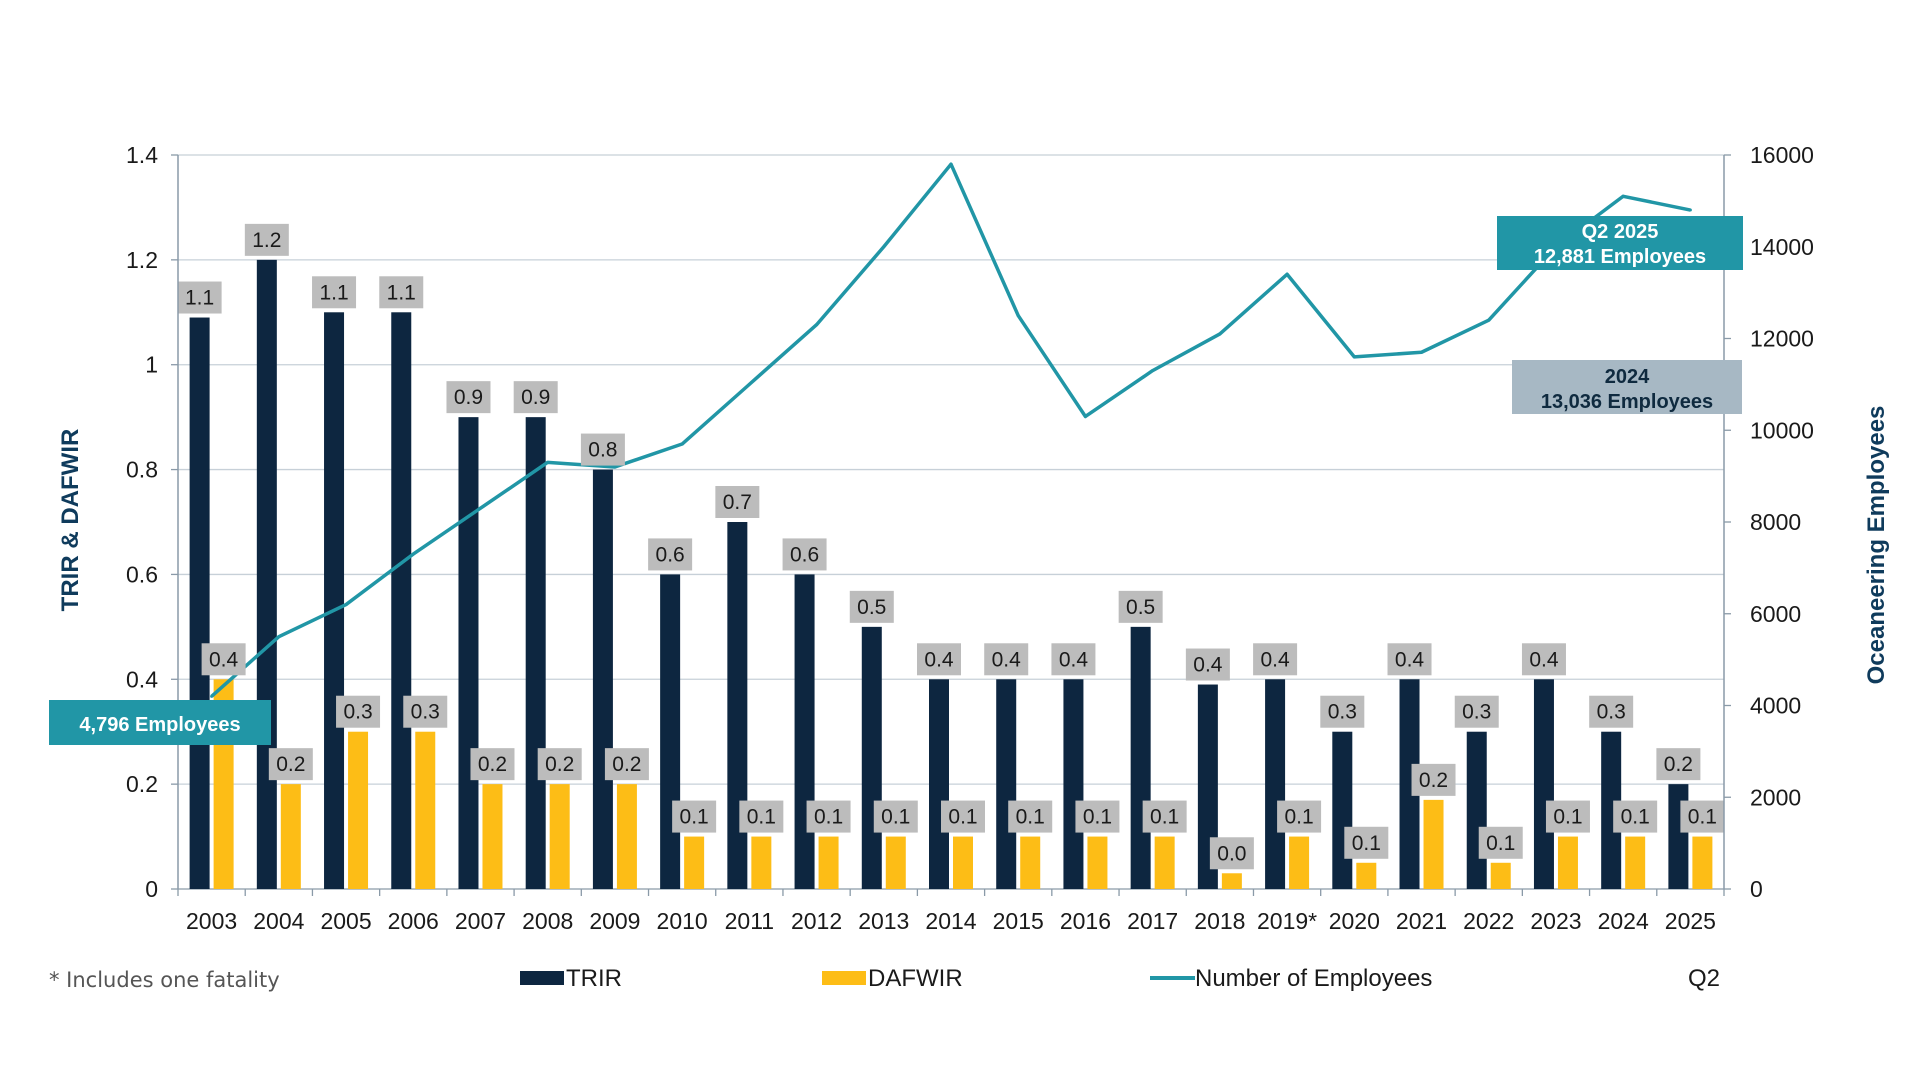 This screenshot has height=1080, width=1920. I want to click on x-axis-tick-label: 2011, so click(749, 921).